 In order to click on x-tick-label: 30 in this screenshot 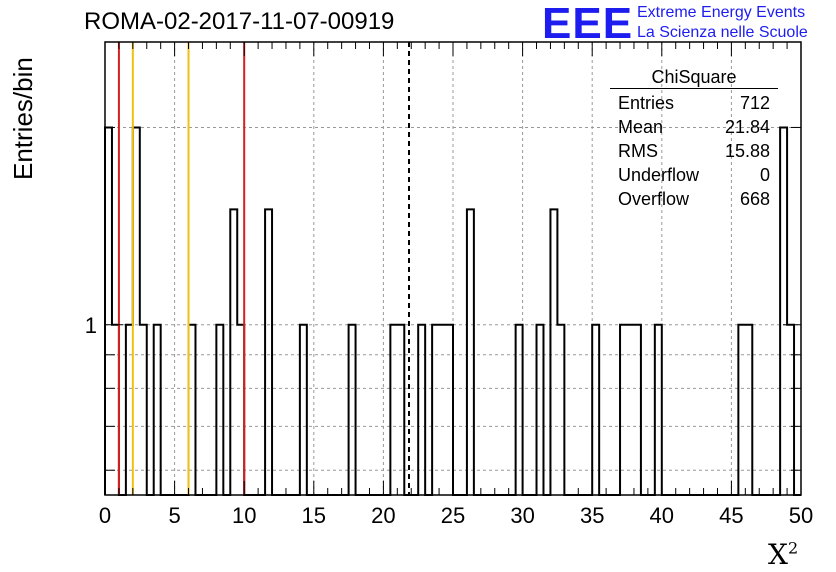, I will do `click(522, 515)`.